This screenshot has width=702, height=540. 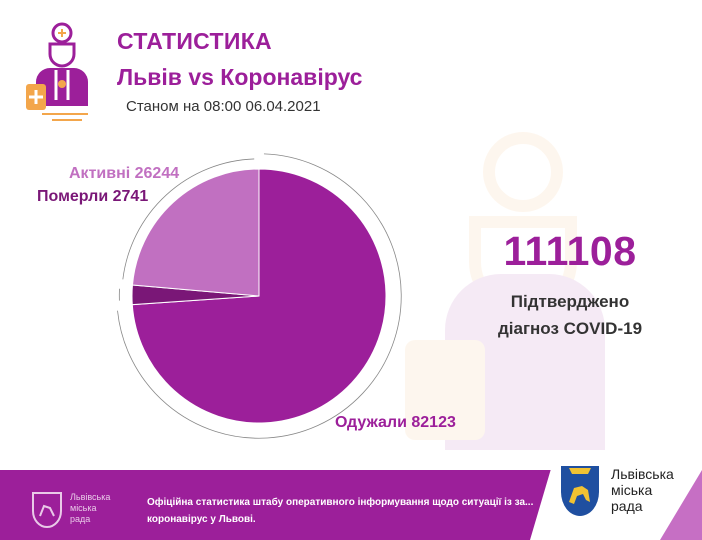 What do you see at coordinates (570, 315) in the screenshot?
I see `confirmed-caption: Підтверджено діагноз COVID-19` at bounding box center [570, 315].